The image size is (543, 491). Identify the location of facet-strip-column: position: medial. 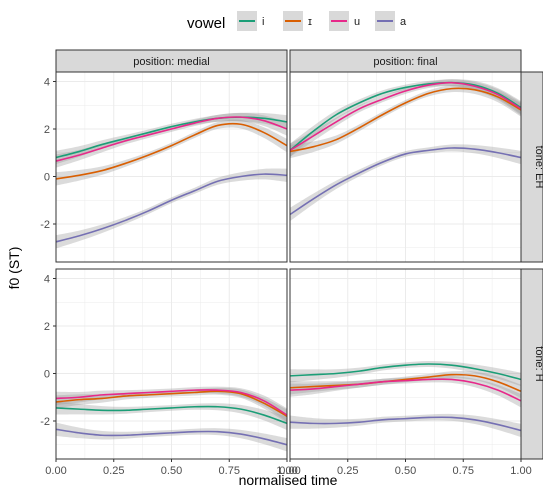
(171, 61).